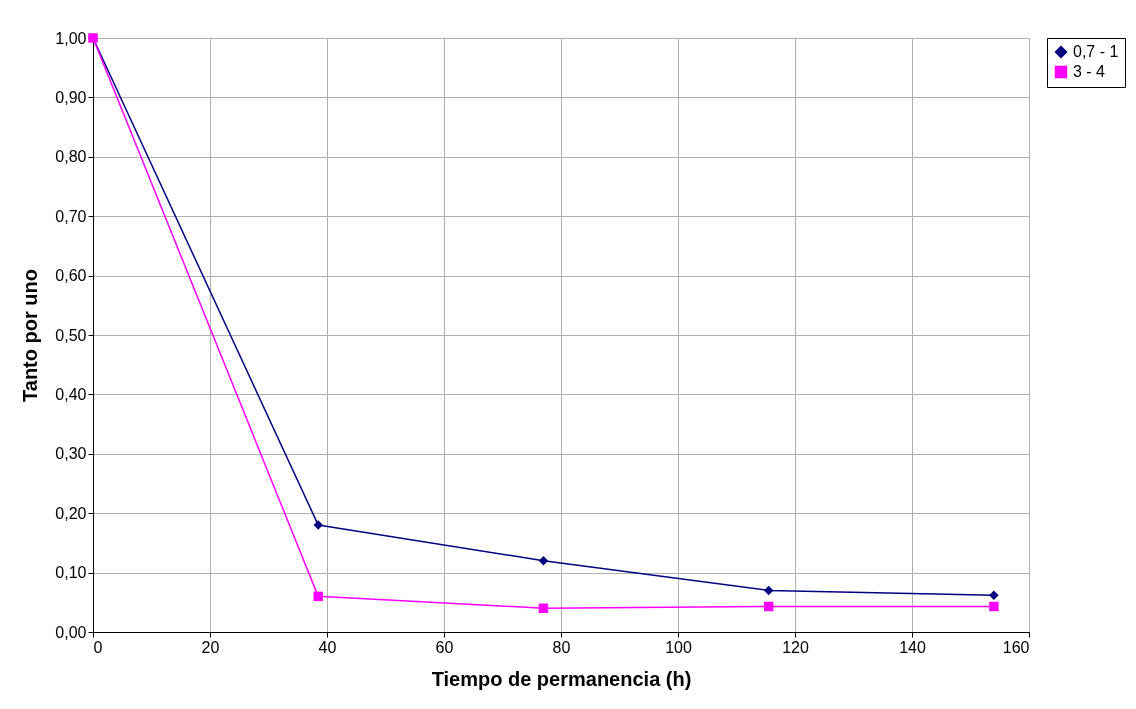  What do you see at coordinates (30, 335) in the screenshot?
I see `y-axis-title: Tanto por uno` at bounding box center [30, 335].